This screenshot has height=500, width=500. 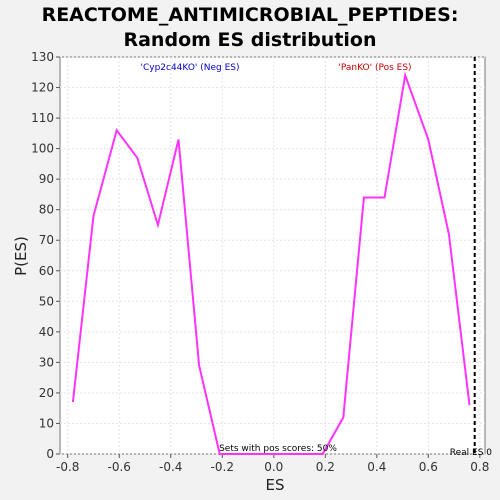 I want to click on y-tick-label: 10, so click(x=46, y=423).